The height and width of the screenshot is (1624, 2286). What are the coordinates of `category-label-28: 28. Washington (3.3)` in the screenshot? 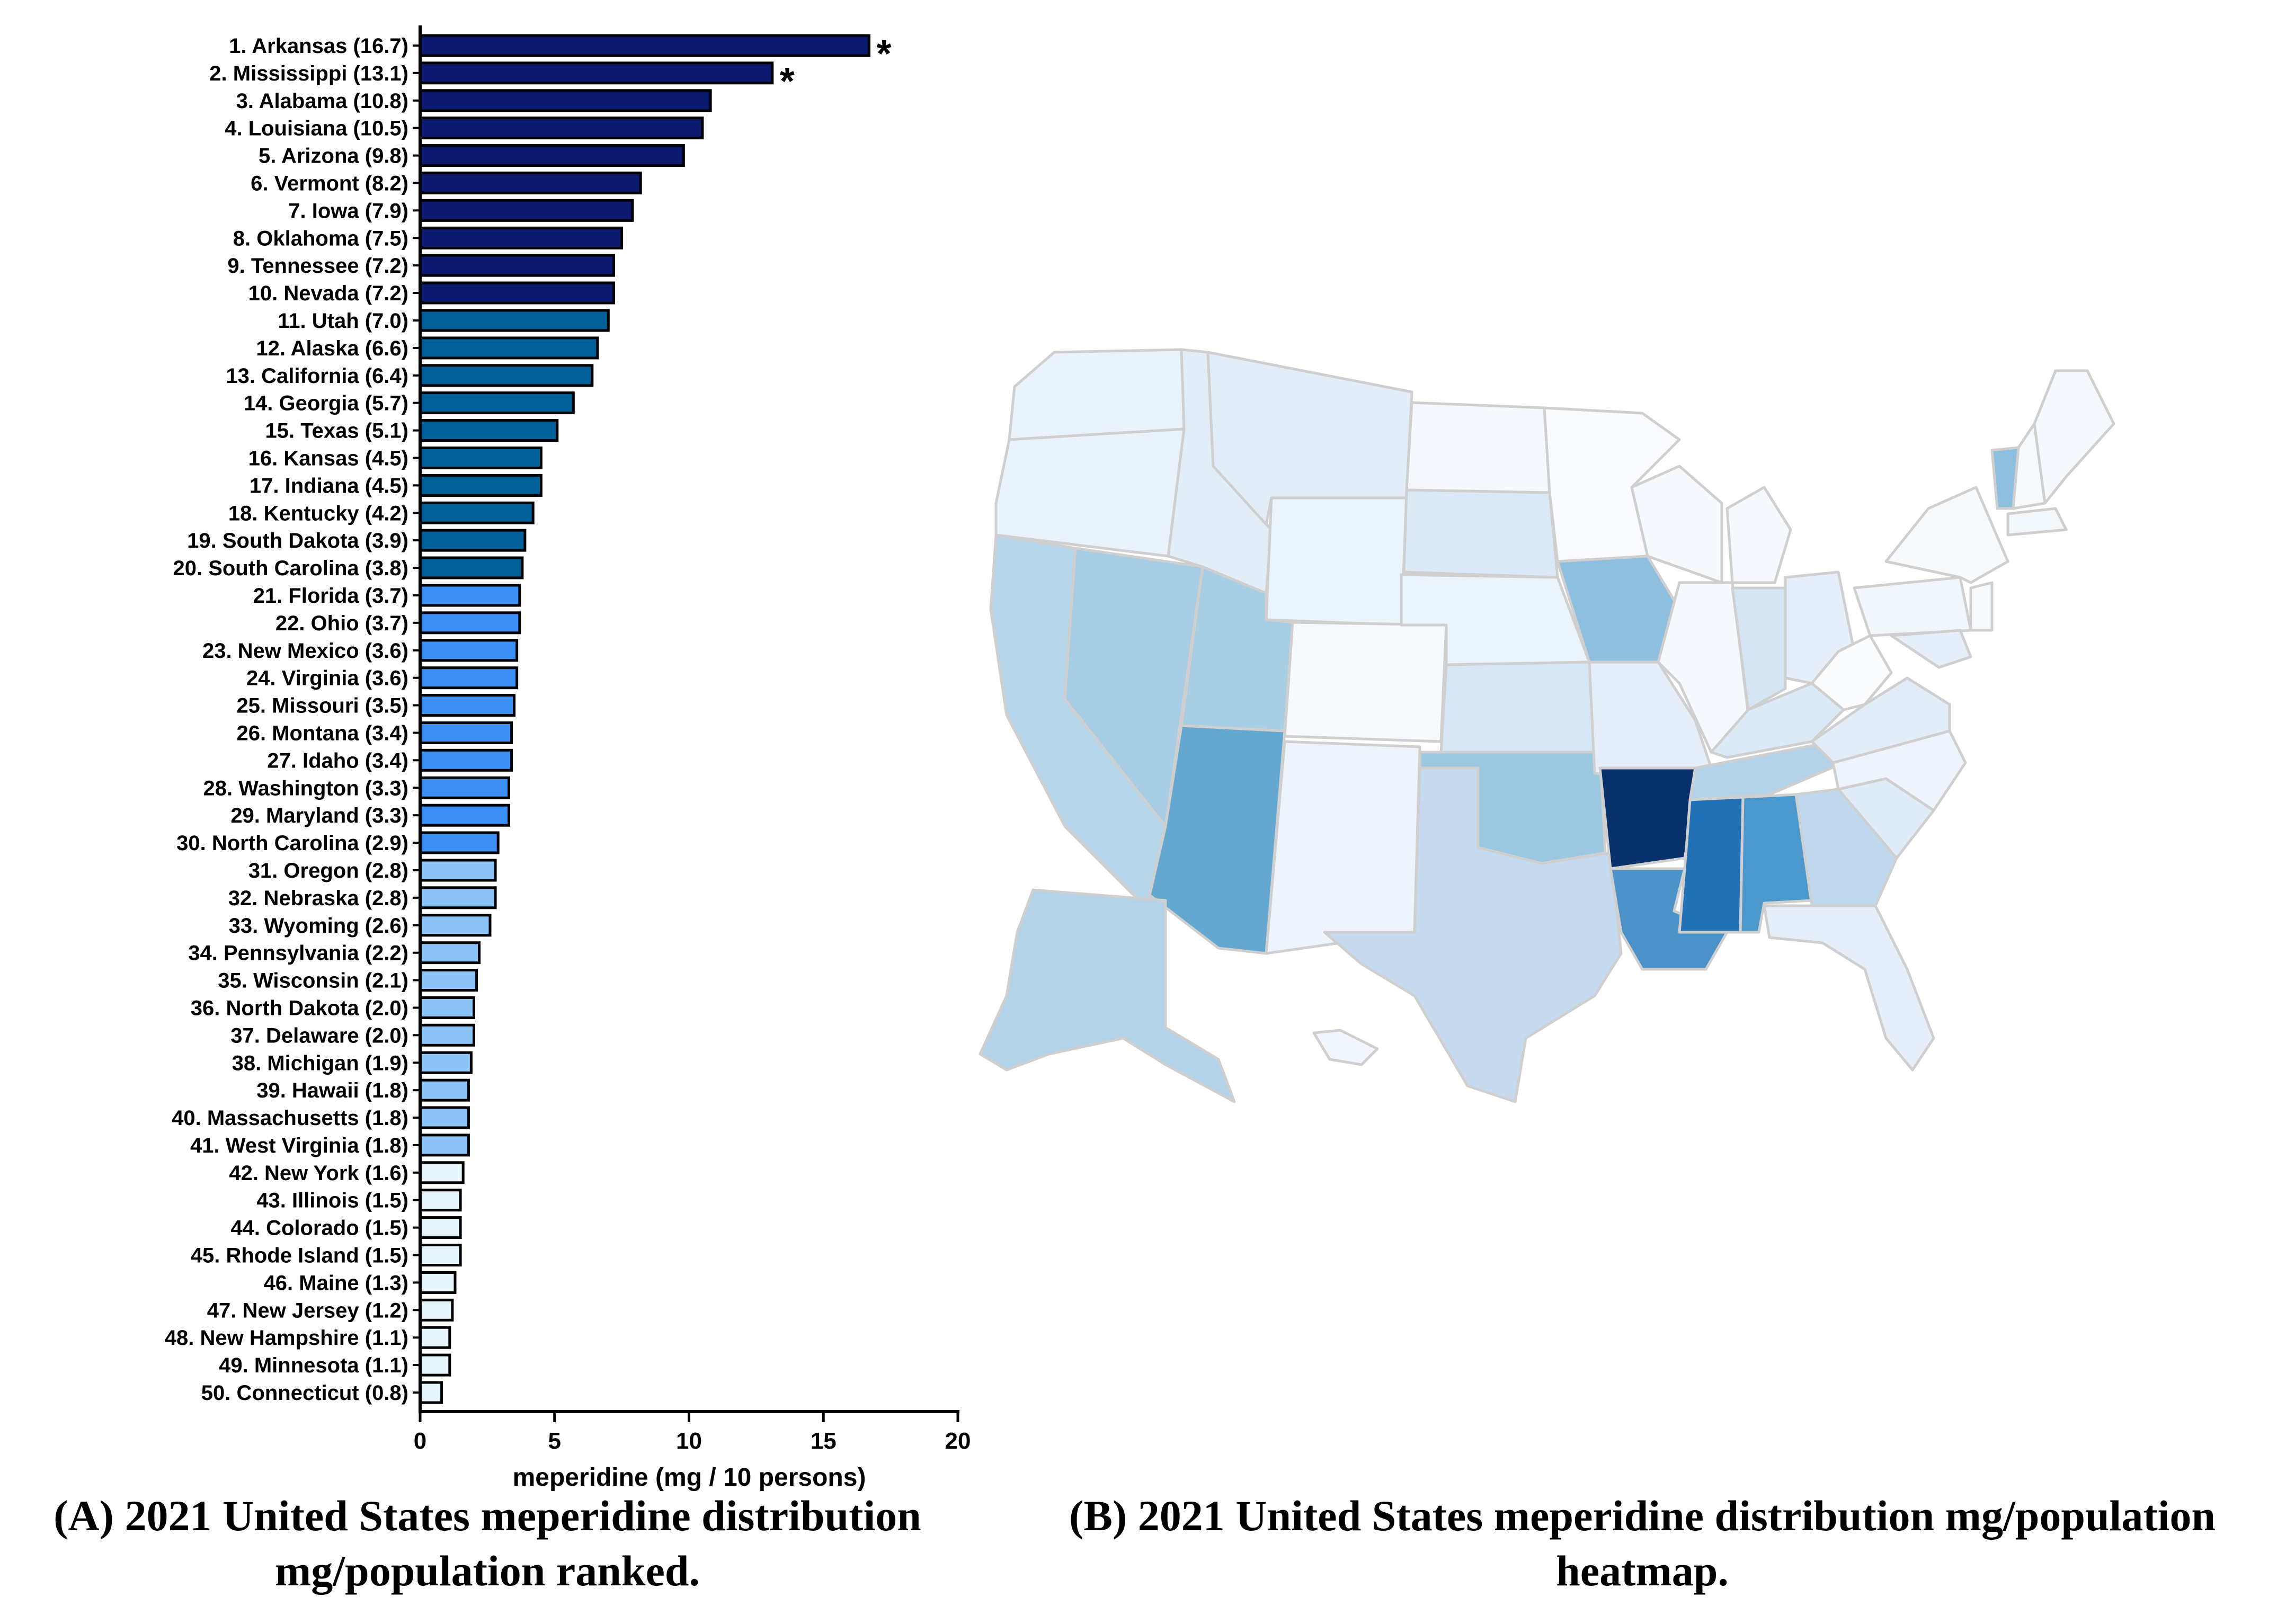 It's located at (305, 788).